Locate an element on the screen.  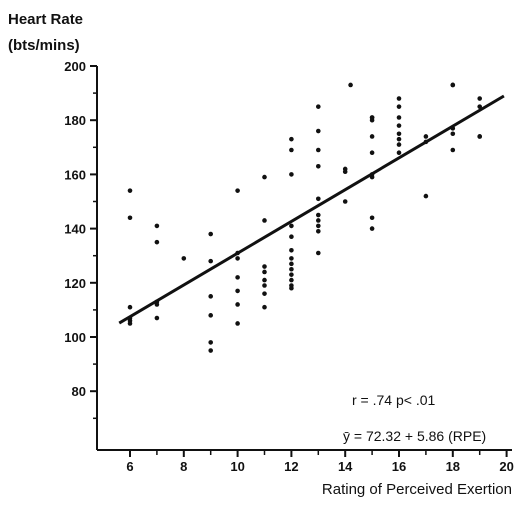
x-tick-label: 20 is located at coordinates (506, 466).